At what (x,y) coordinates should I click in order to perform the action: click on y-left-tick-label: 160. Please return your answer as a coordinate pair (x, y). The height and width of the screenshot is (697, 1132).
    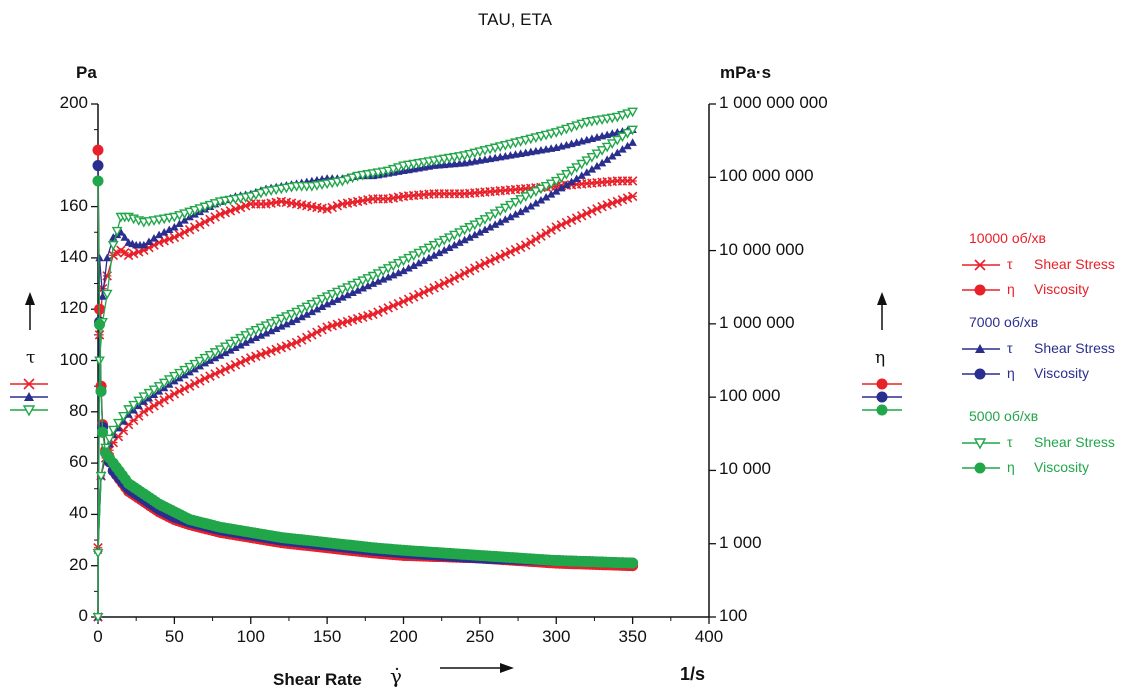
    Looking at the image, I should click on (73, 205).